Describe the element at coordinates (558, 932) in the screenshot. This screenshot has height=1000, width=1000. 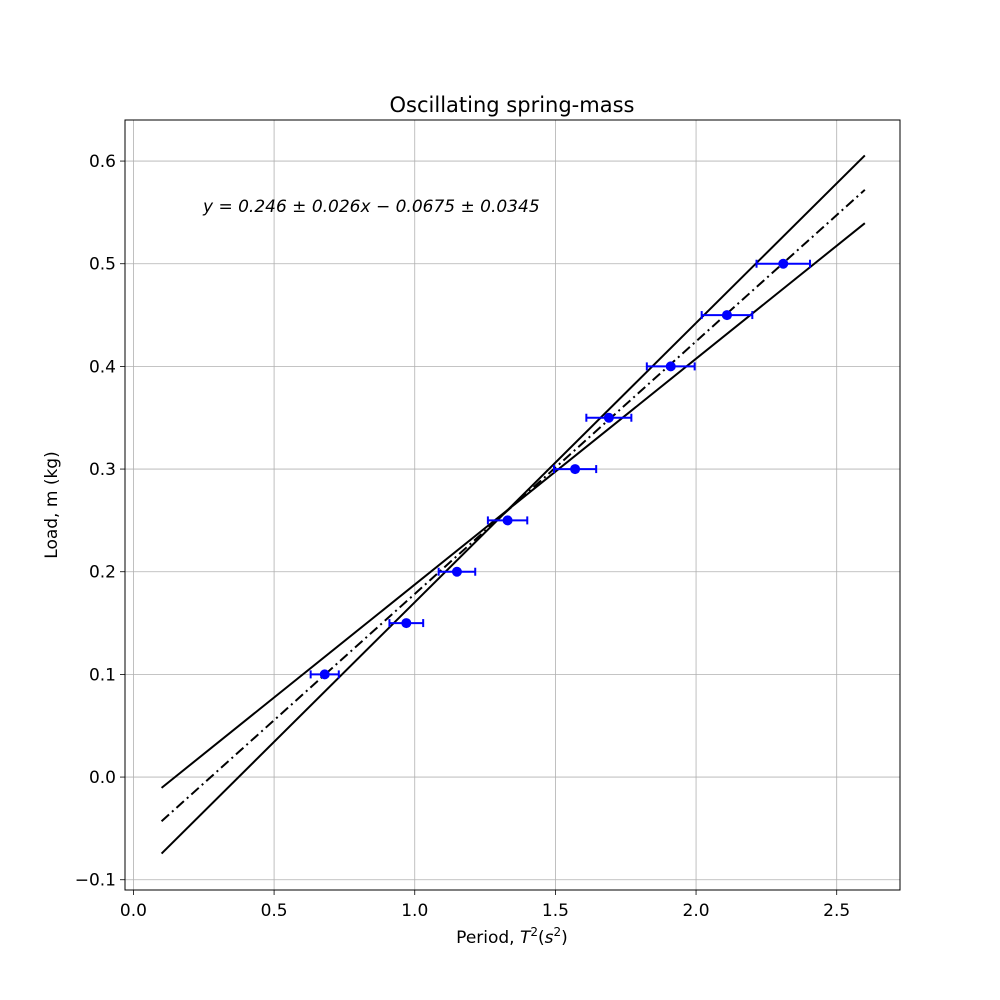
I see `x-axis-label-unit-exp: 2` at that location.